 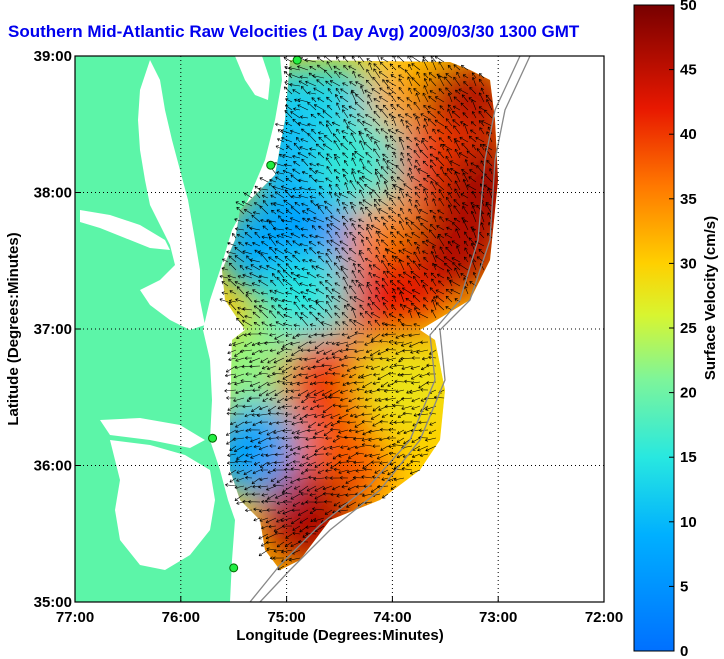 What do you see at coordinates (604, 617) in the screenshot?
I see `x-tick-label: 72:00` at bounding box center [604, 617].